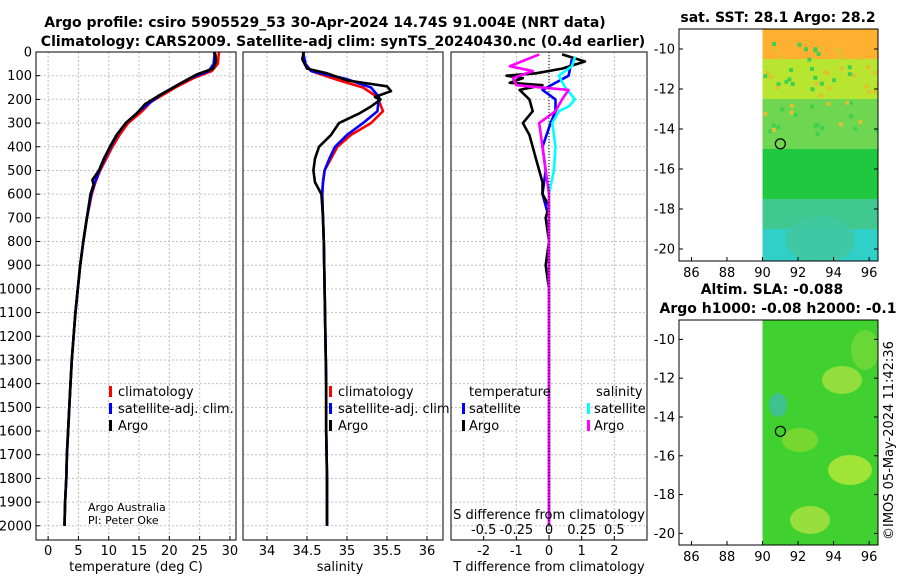 The height and width of the screenshot is (584, 900). What do you see at coordinates (19, 266) in the screenshot?
I see `y-tick-label: 900` at bounding box center [19, 266].